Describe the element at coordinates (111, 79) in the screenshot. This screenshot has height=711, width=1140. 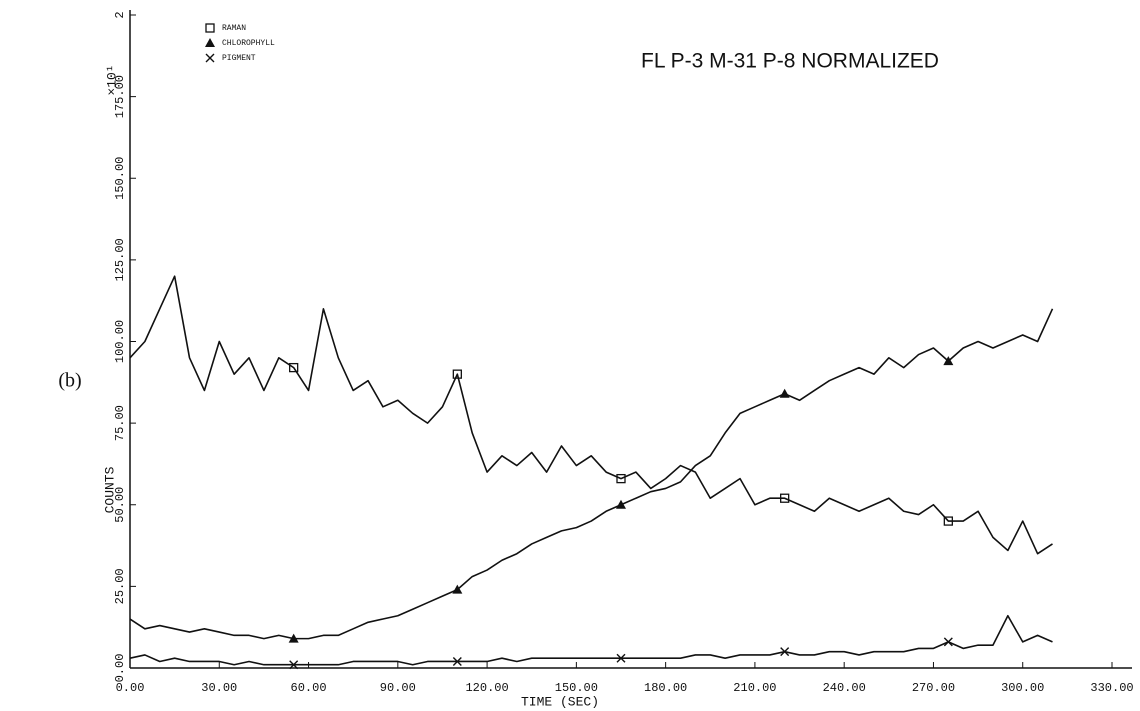
I see `y-multiplier: ×10¹` at that location.